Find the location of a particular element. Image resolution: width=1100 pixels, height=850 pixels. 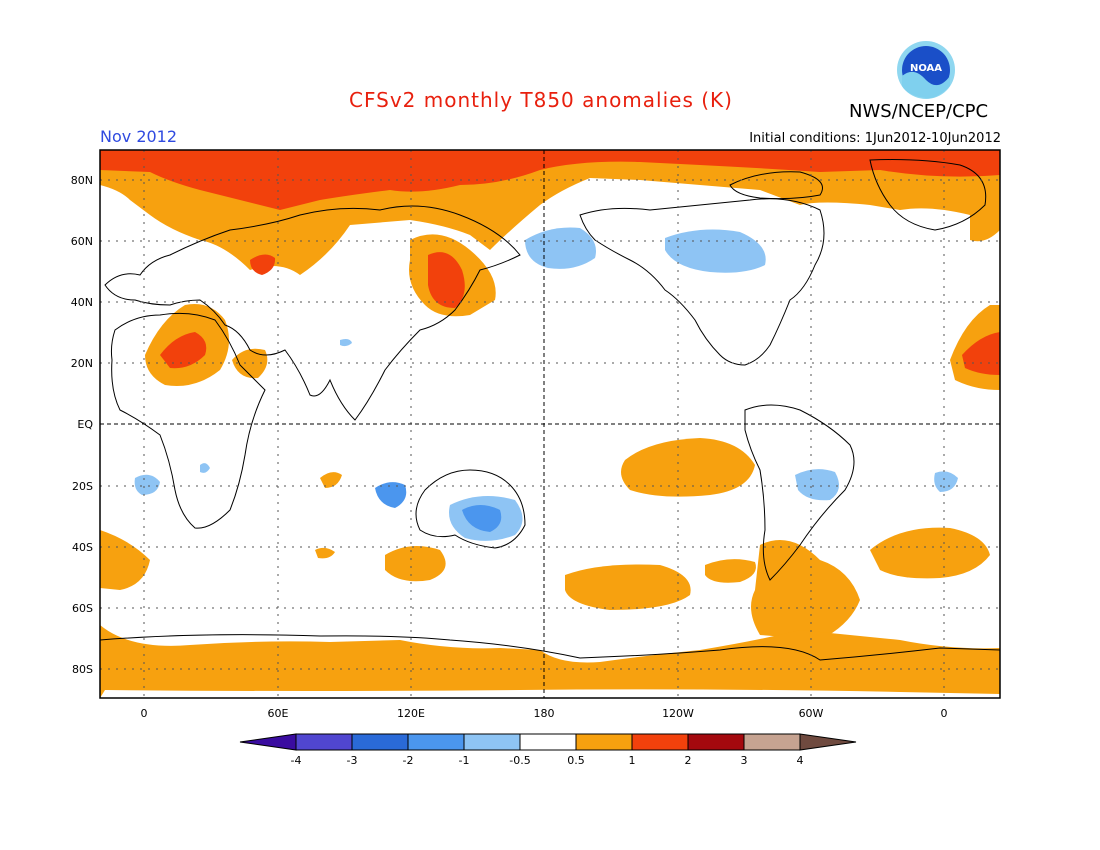

arctic-warm-anomaly is located at coordinates (550, 212).